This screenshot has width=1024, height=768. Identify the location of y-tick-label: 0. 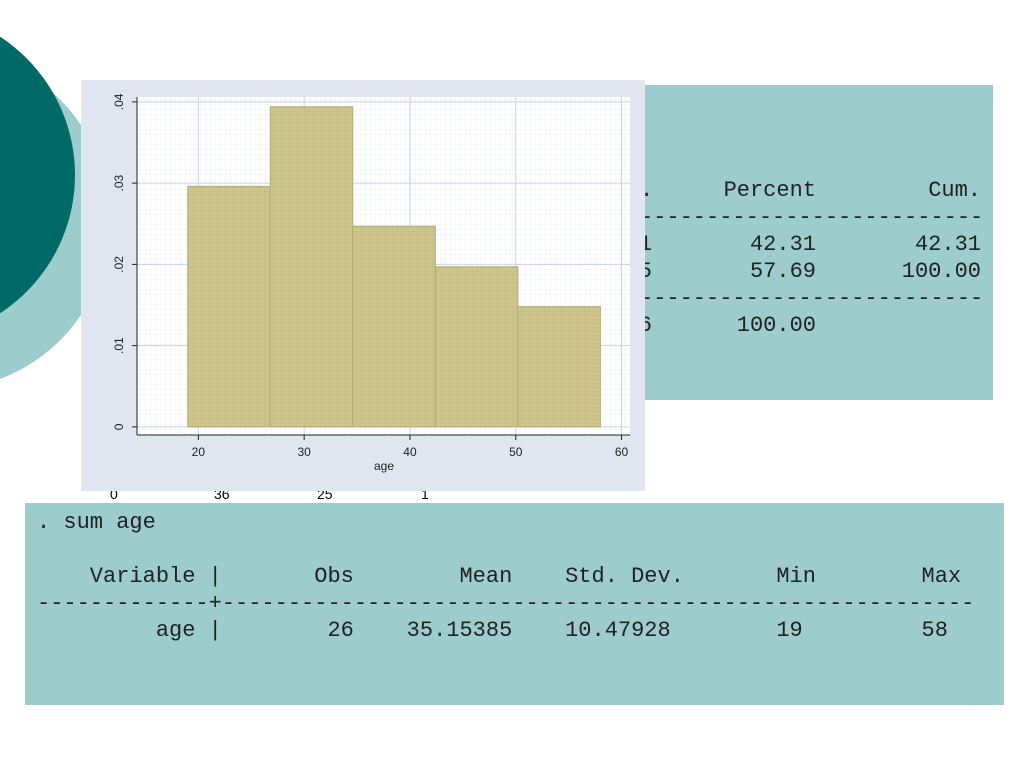
(119, 426).